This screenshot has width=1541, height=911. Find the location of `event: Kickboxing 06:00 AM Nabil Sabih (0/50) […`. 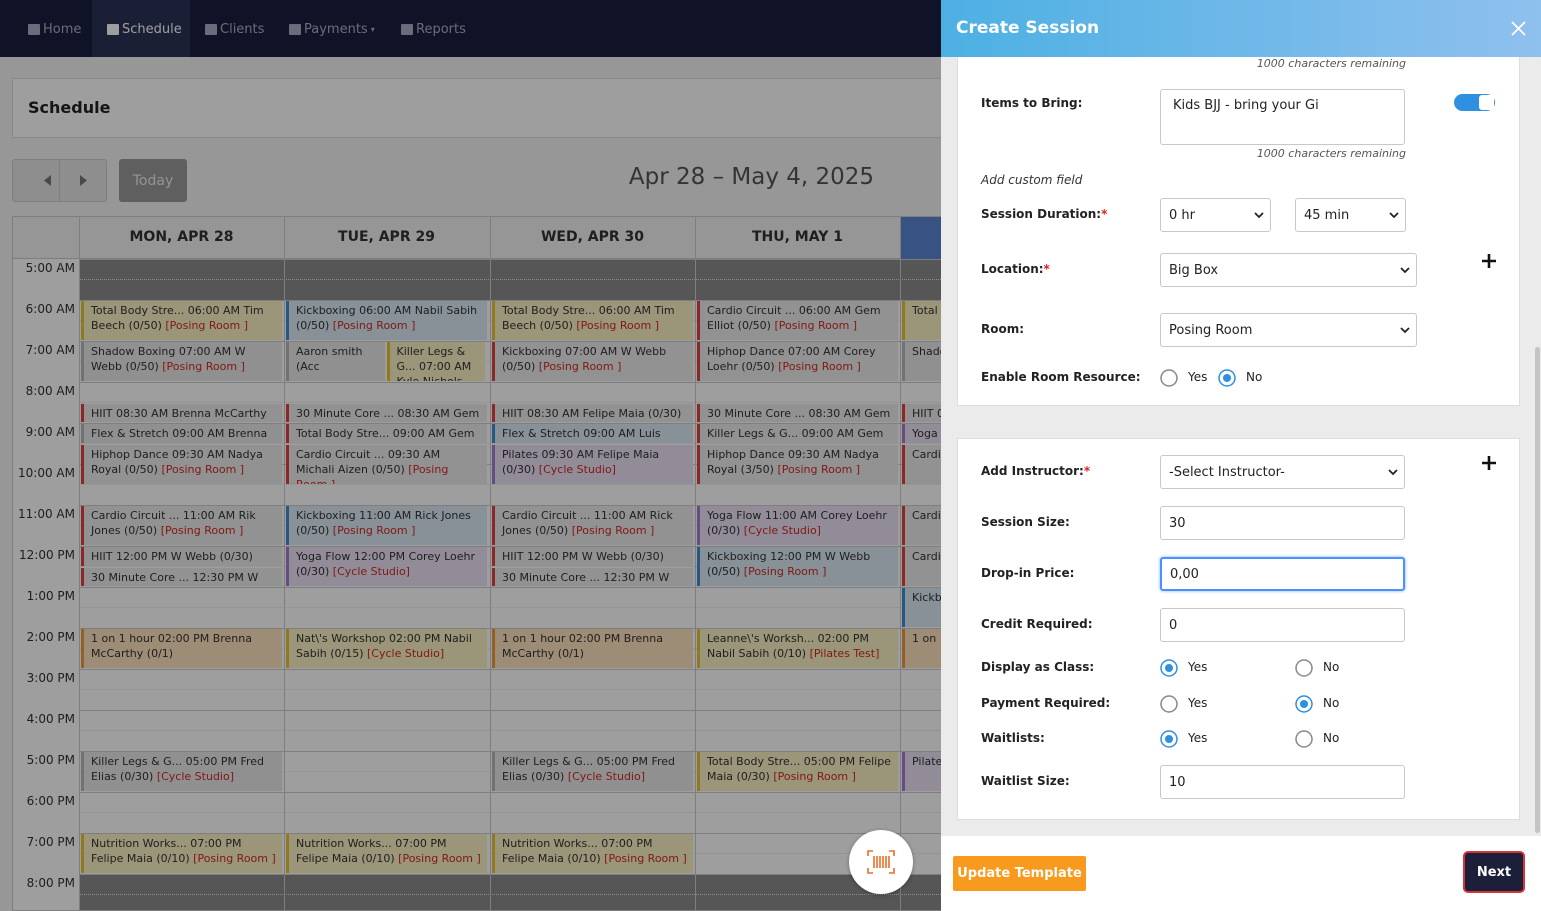

event: Kickboxing 06:00 AM Nabil Sabih (0/50) [… is located at coordinates (386, 320).